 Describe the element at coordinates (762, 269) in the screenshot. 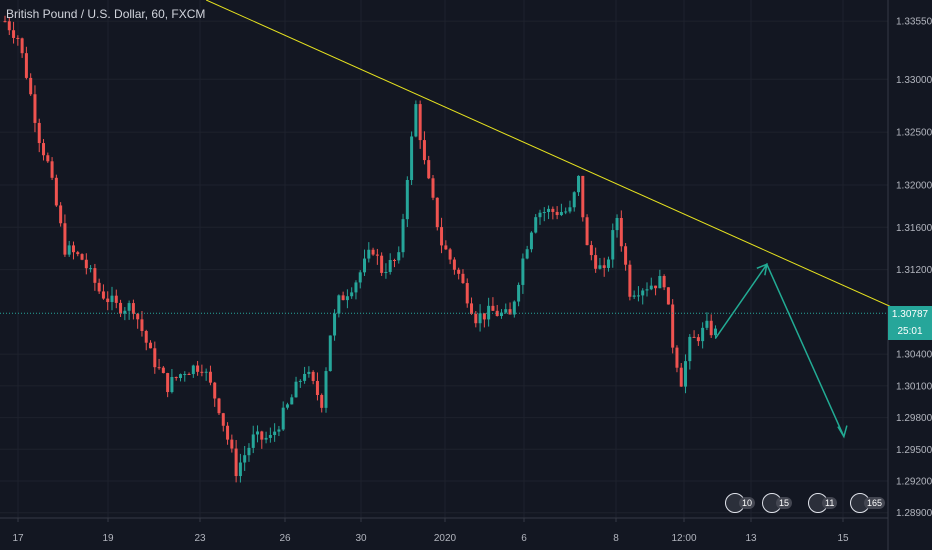

I see `projection-arrowhead` at that location.